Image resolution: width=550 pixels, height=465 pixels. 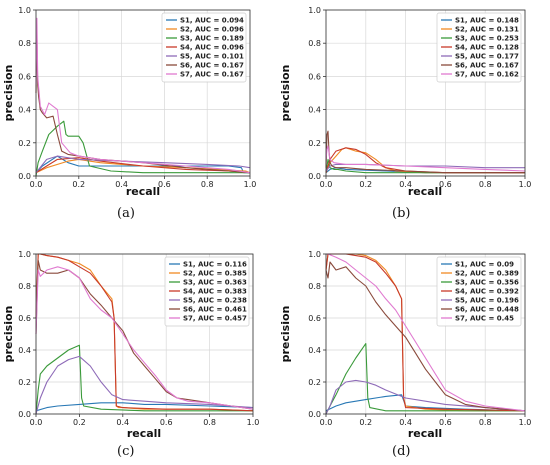 What do you see at coordinates (487, 283) in the screenshot?
I see `legend-label-s3: S3, AUC = 0.356` at bounding box center [487, 283].